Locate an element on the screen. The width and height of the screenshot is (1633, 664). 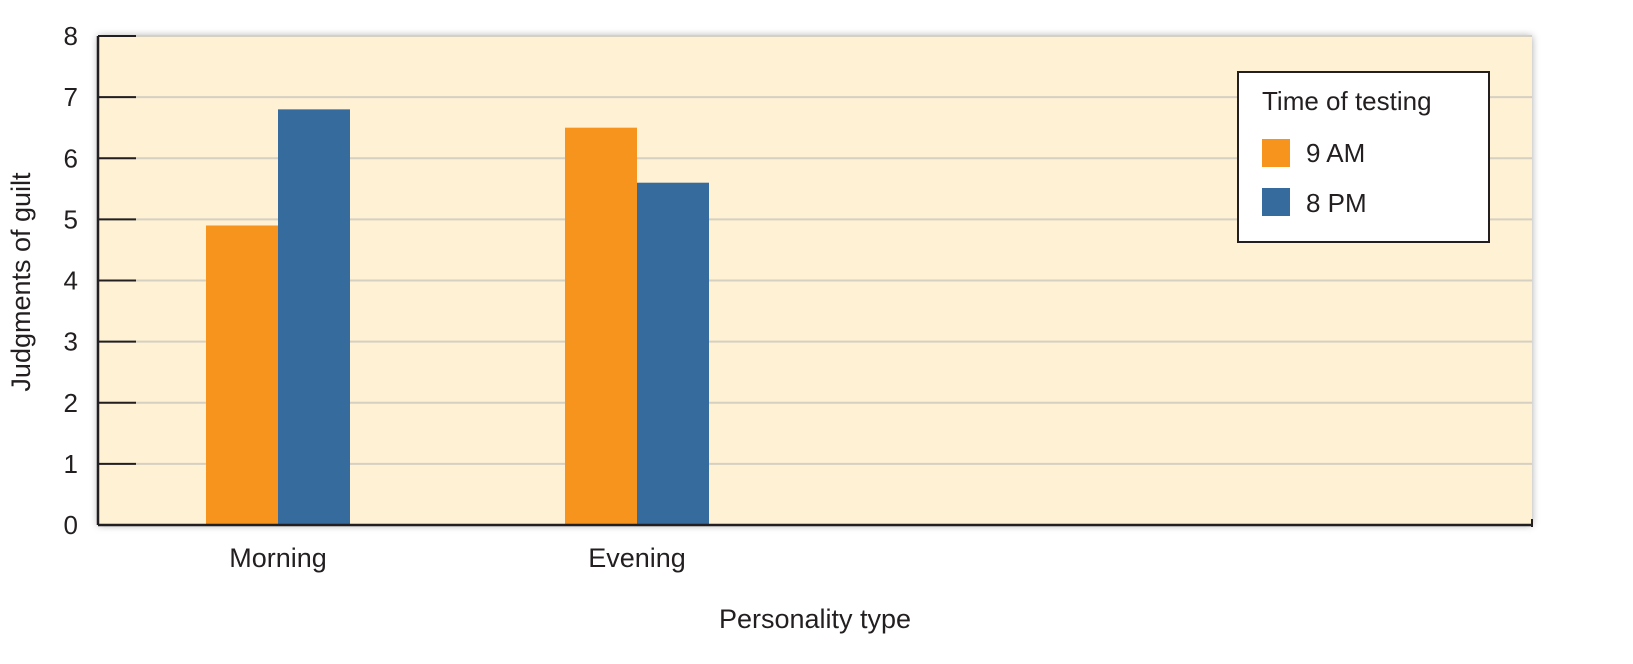
bar-morning-8pm is located at coordinates (314, 317).